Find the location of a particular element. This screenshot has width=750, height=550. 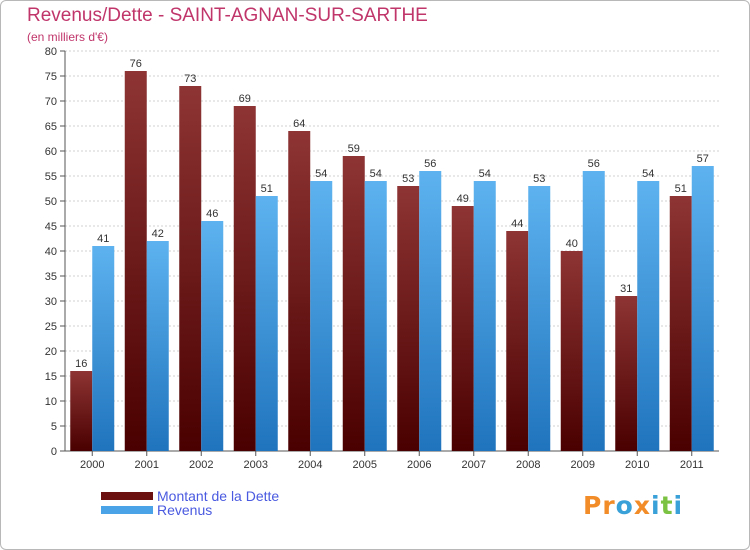

data-label-dette: 76 is located at coordinates (136, 64).